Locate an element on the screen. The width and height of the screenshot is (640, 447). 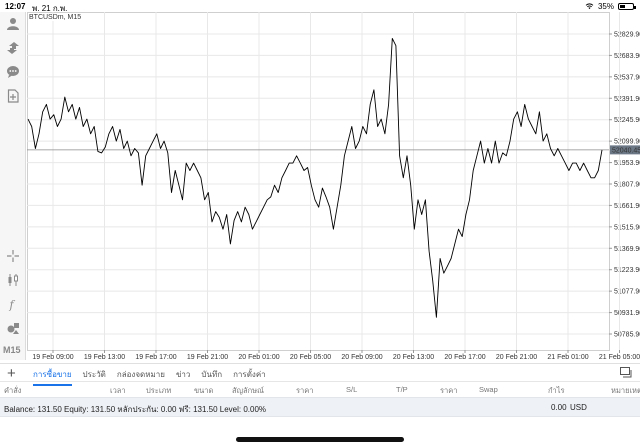
price-axis-label: 51077.90 is located at coordinates (627, 292).